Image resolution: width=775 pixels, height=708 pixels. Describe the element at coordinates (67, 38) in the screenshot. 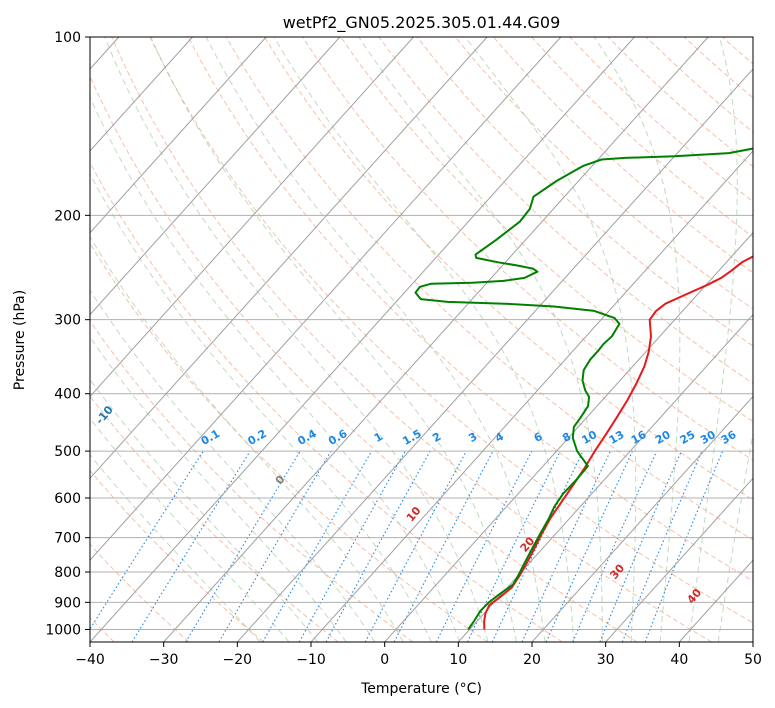

I see `y-tick-label: 100` at that location.